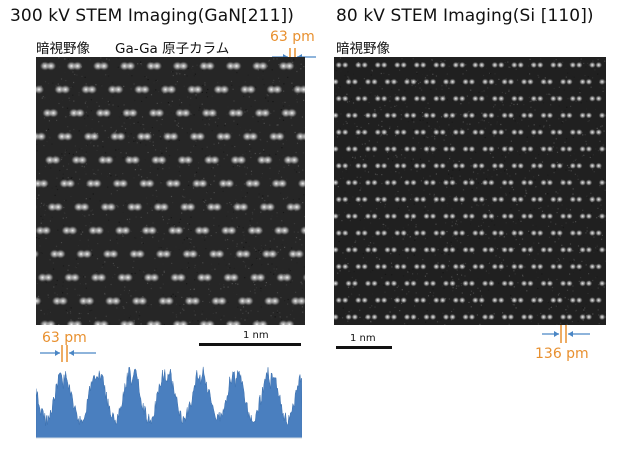 This screenshot has width=640, height=450. Describe the element at coordinates (292, 37) in the screenshot. I see `left-spacing-label: 63 pm` at that location.